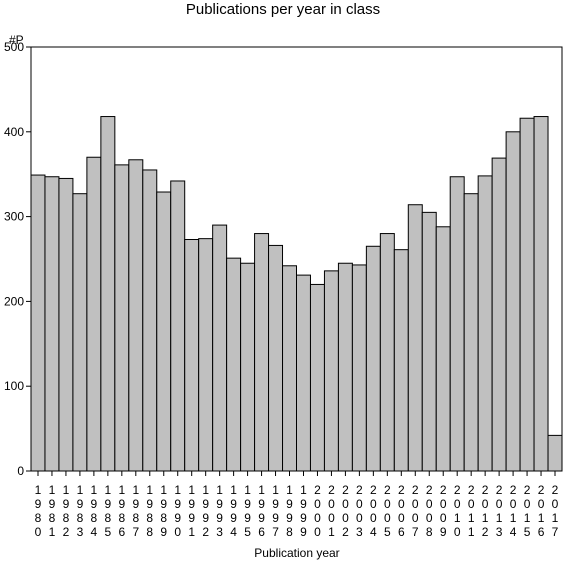 This screenshot has height=567, width=567. What do you see at coordinates (283, 9) in the screenshot?
I see `chart-title: Publications per year in class` at bounding box center [283, 9].